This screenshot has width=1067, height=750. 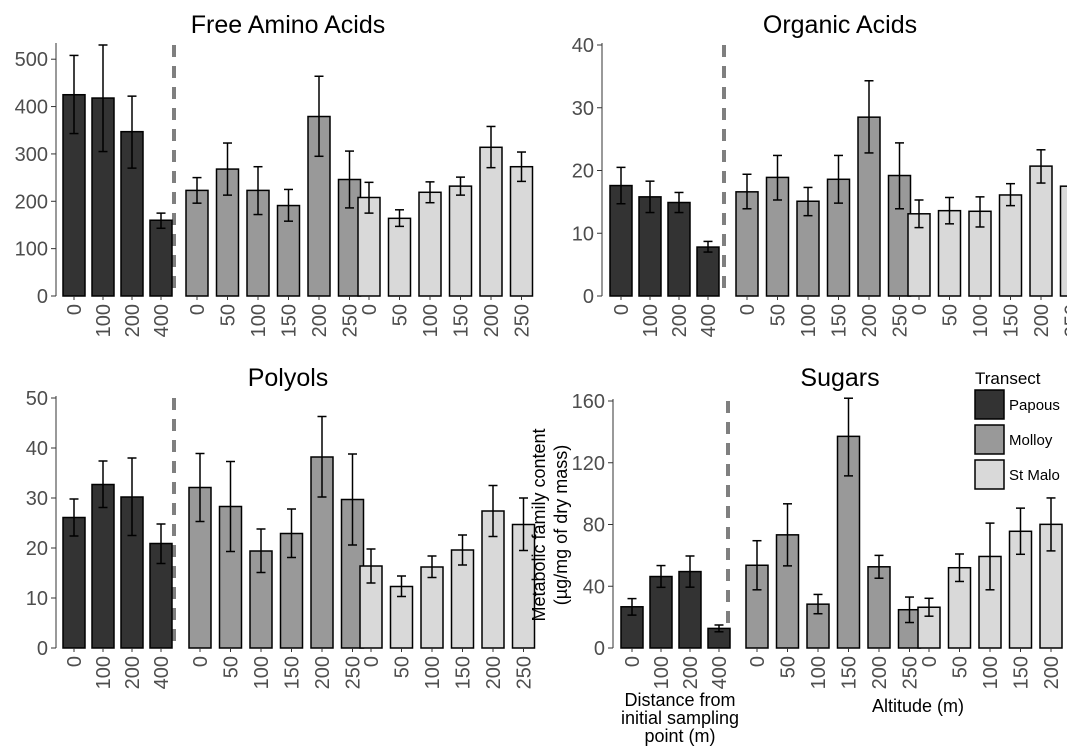 I want to click on y-tick-label: 10, so click(x=37, y=599).